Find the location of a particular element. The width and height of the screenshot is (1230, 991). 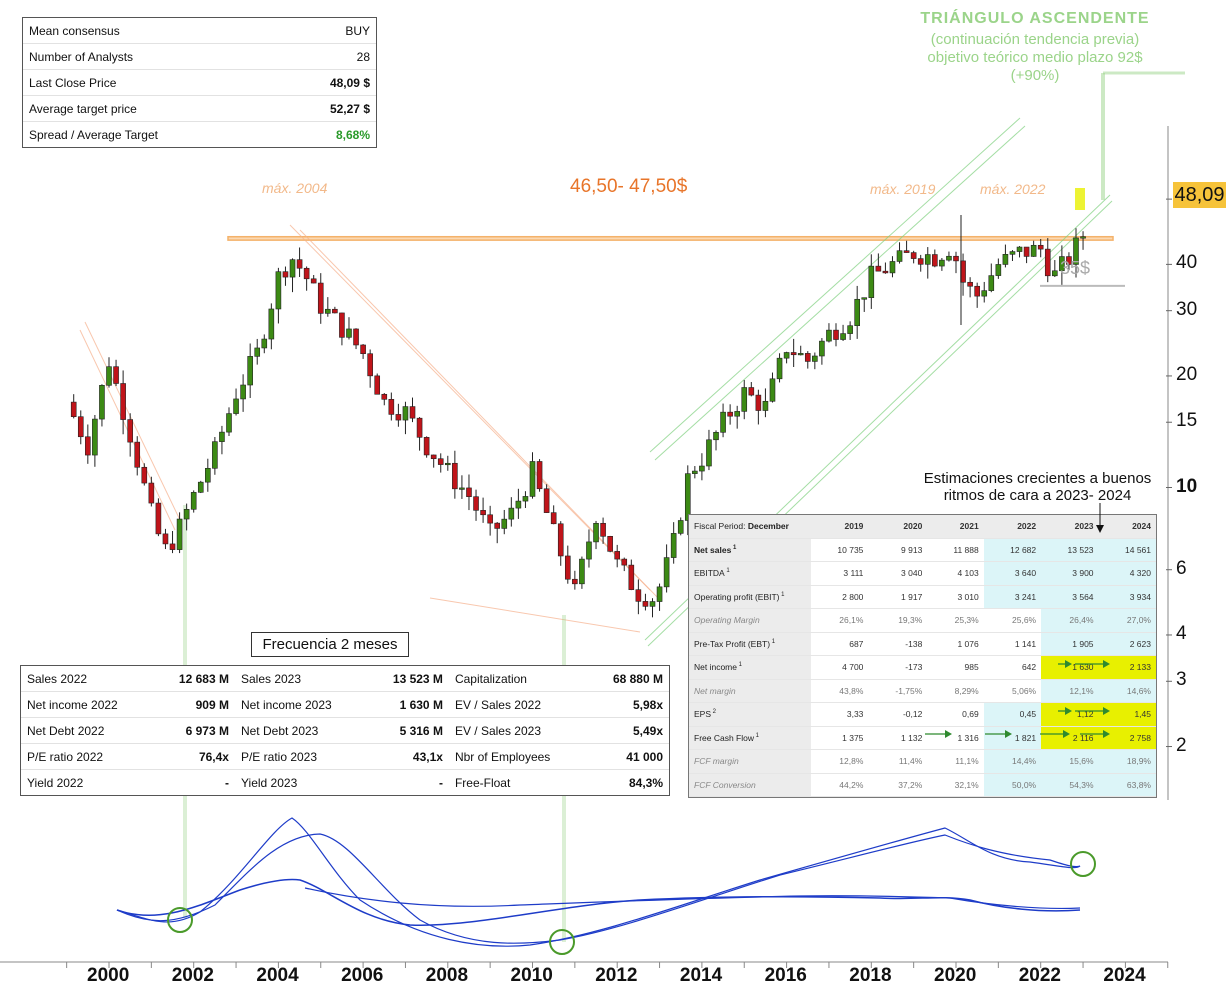

summary-row: Number of Analysts 28 is located at coordinates (199, 56).